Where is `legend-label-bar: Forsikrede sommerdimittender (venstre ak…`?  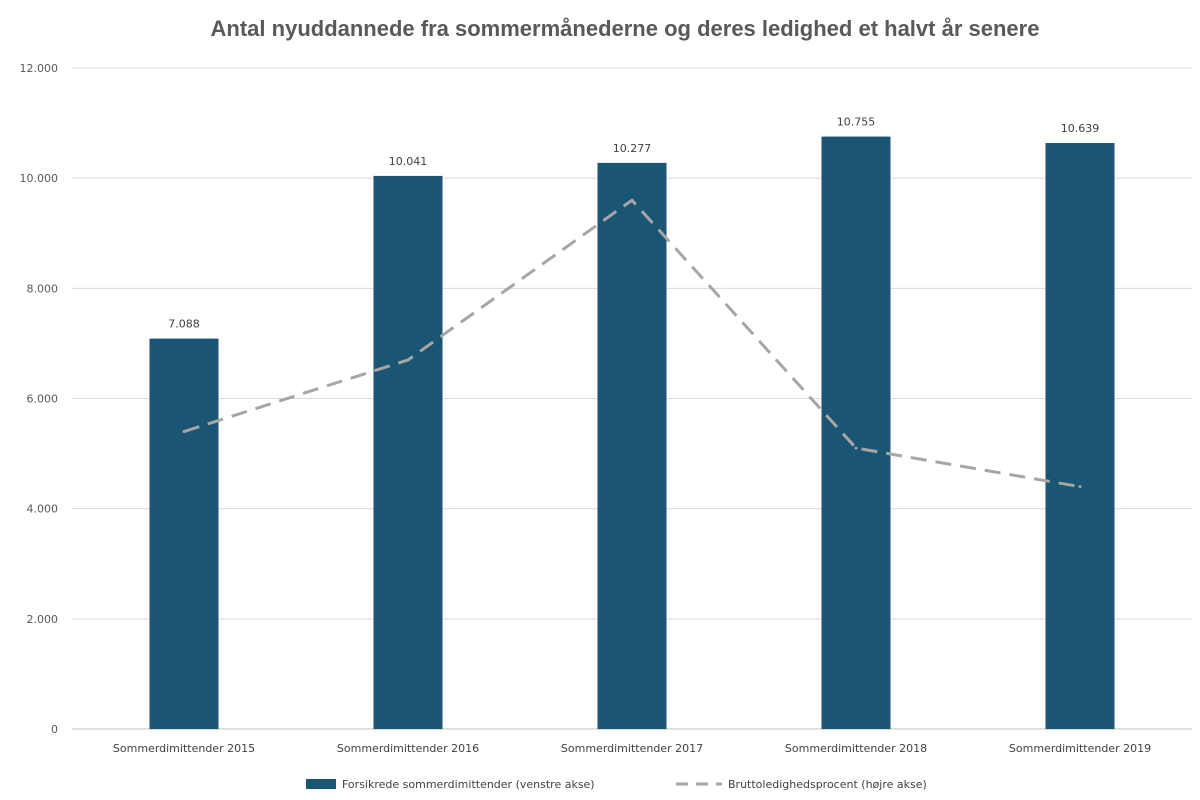 legend-label-bar: Forsikrede sommerdimittender (venstre ak… is located at coordinates (468, 784).